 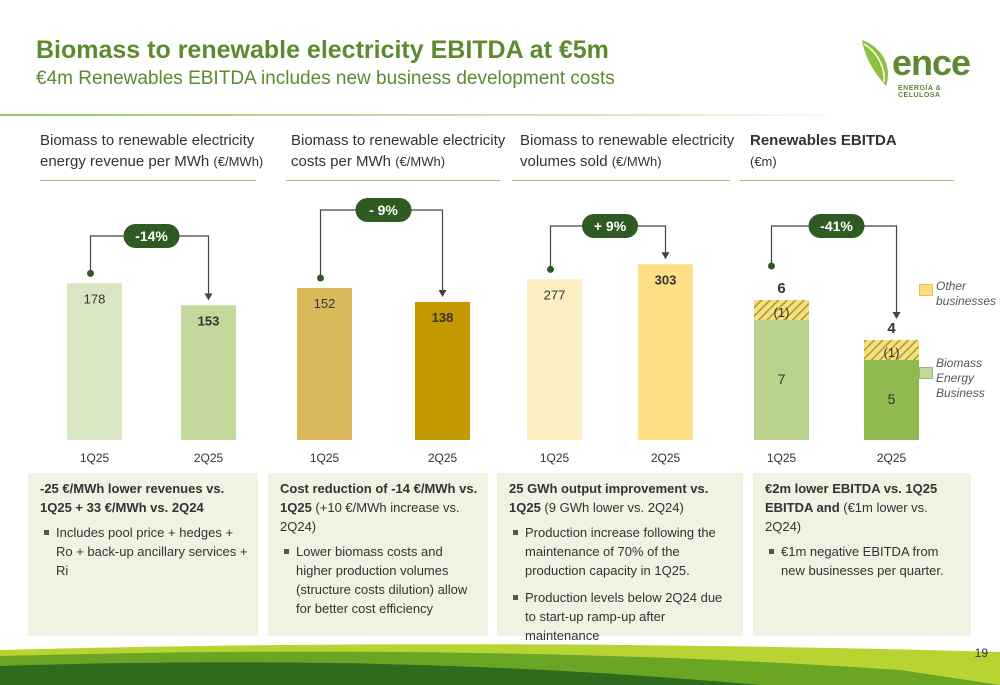 What do you see at coordinates (926, 373) in the screenshot?
I see `legend-swatch-biomass` at bounding box center [926, 373].